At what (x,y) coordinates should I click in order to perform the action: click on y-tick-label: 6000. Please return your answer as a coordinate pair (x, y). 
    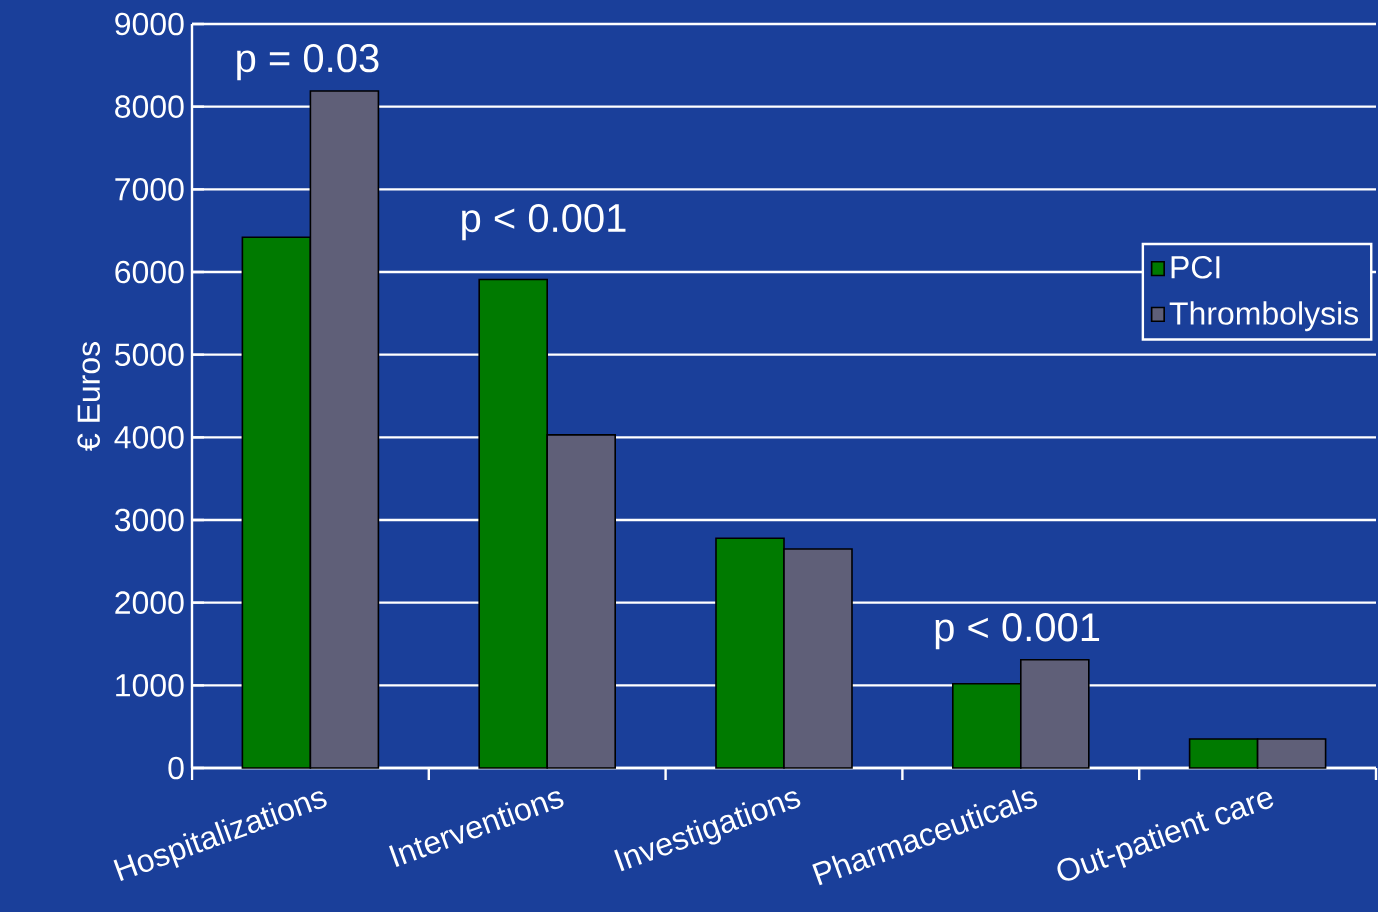
    Looking at the image, I should click on (149, 272).